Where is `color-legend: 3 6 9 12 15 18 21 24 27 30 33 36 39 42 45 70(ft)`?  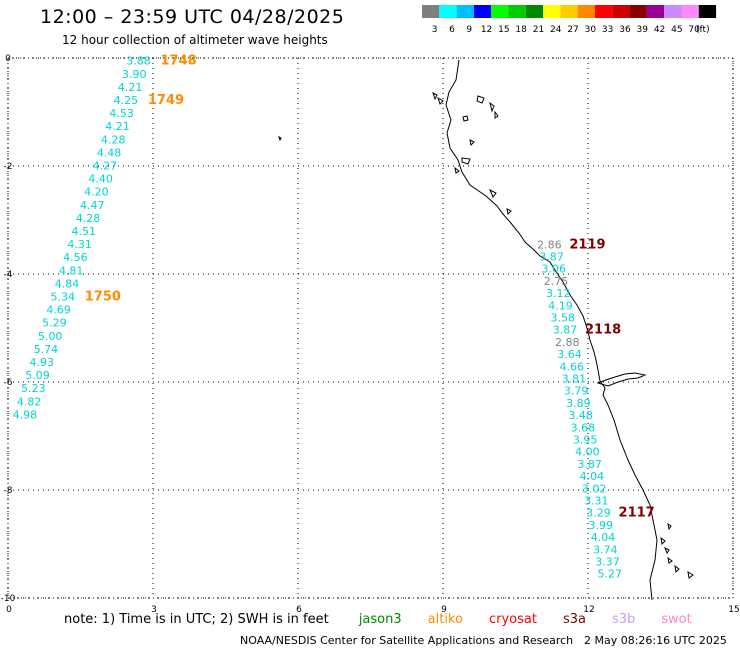 color-legend: 3 6 9 12 15 18 21 24 27 30 33 36 39 42 45 70(ft) is located at coordinates (569, 20).